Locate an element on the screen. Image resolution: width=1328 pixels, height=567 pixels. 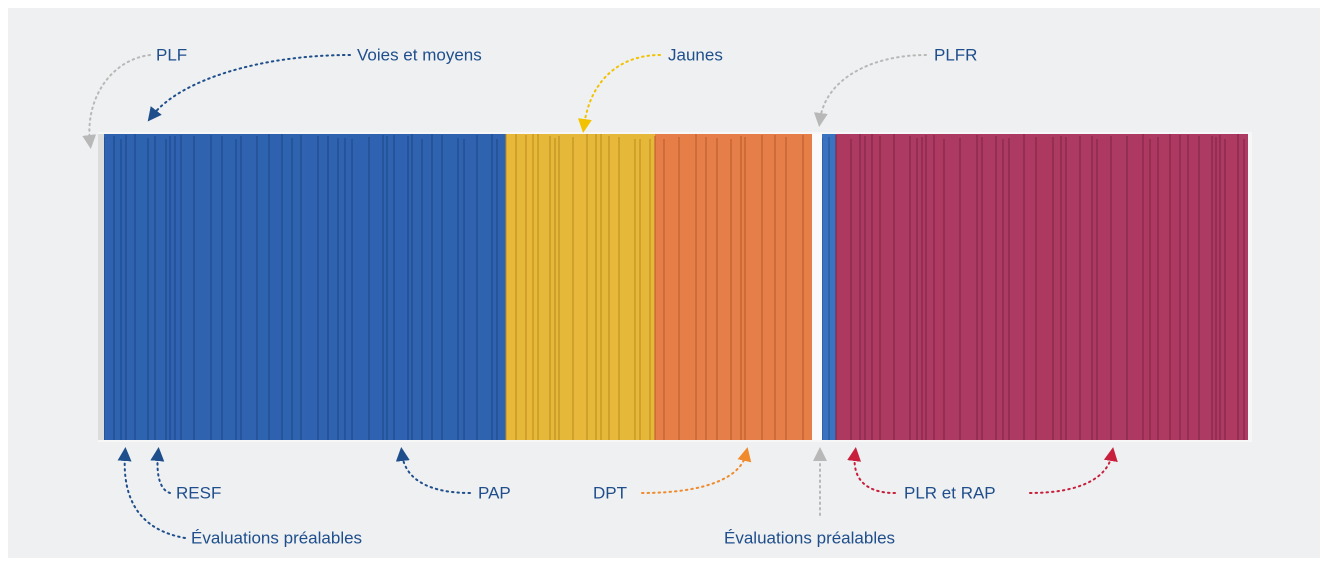
label: PLFR is located at coordinates (955, 54).